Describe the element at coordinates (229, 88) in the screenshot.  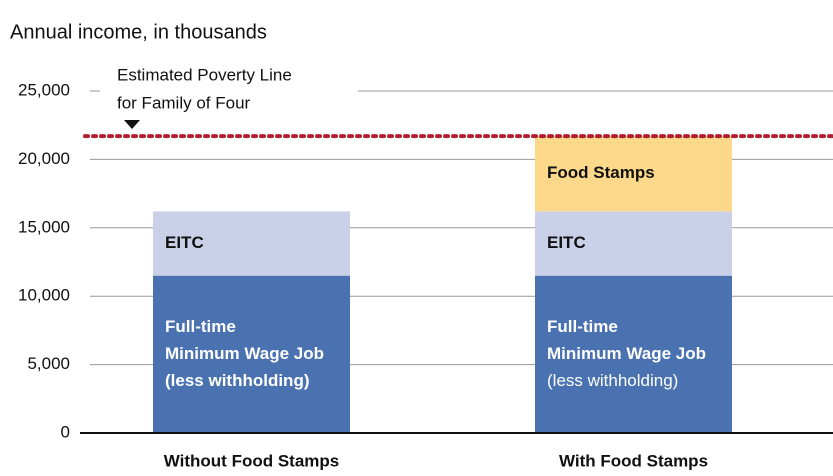
I see `annotation-bg` at that location.